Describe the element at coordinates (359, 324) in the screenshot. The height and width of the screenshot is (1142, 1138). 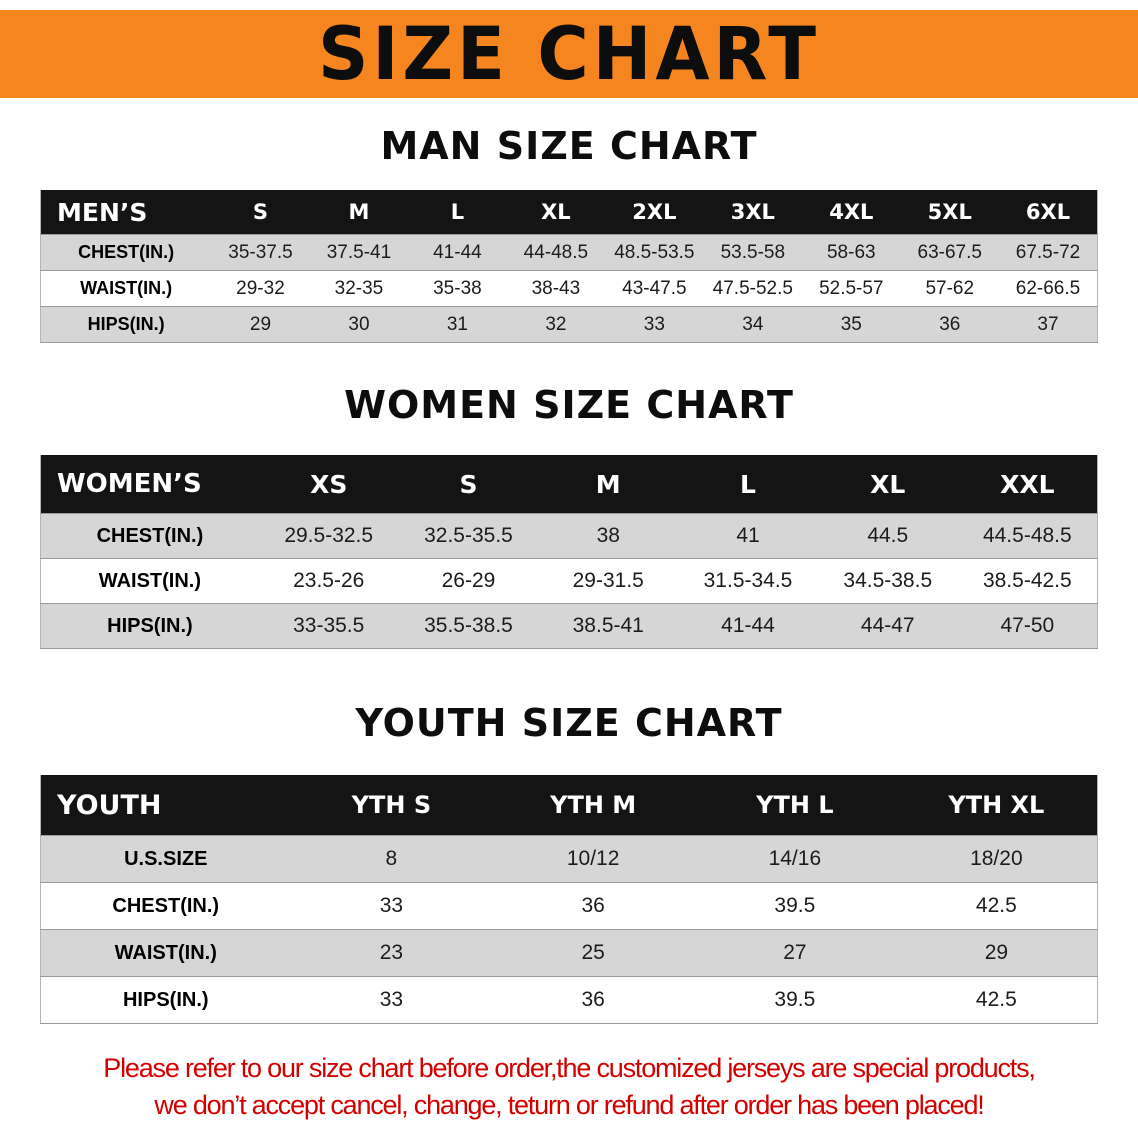
I see `size-value: 30` at that location.